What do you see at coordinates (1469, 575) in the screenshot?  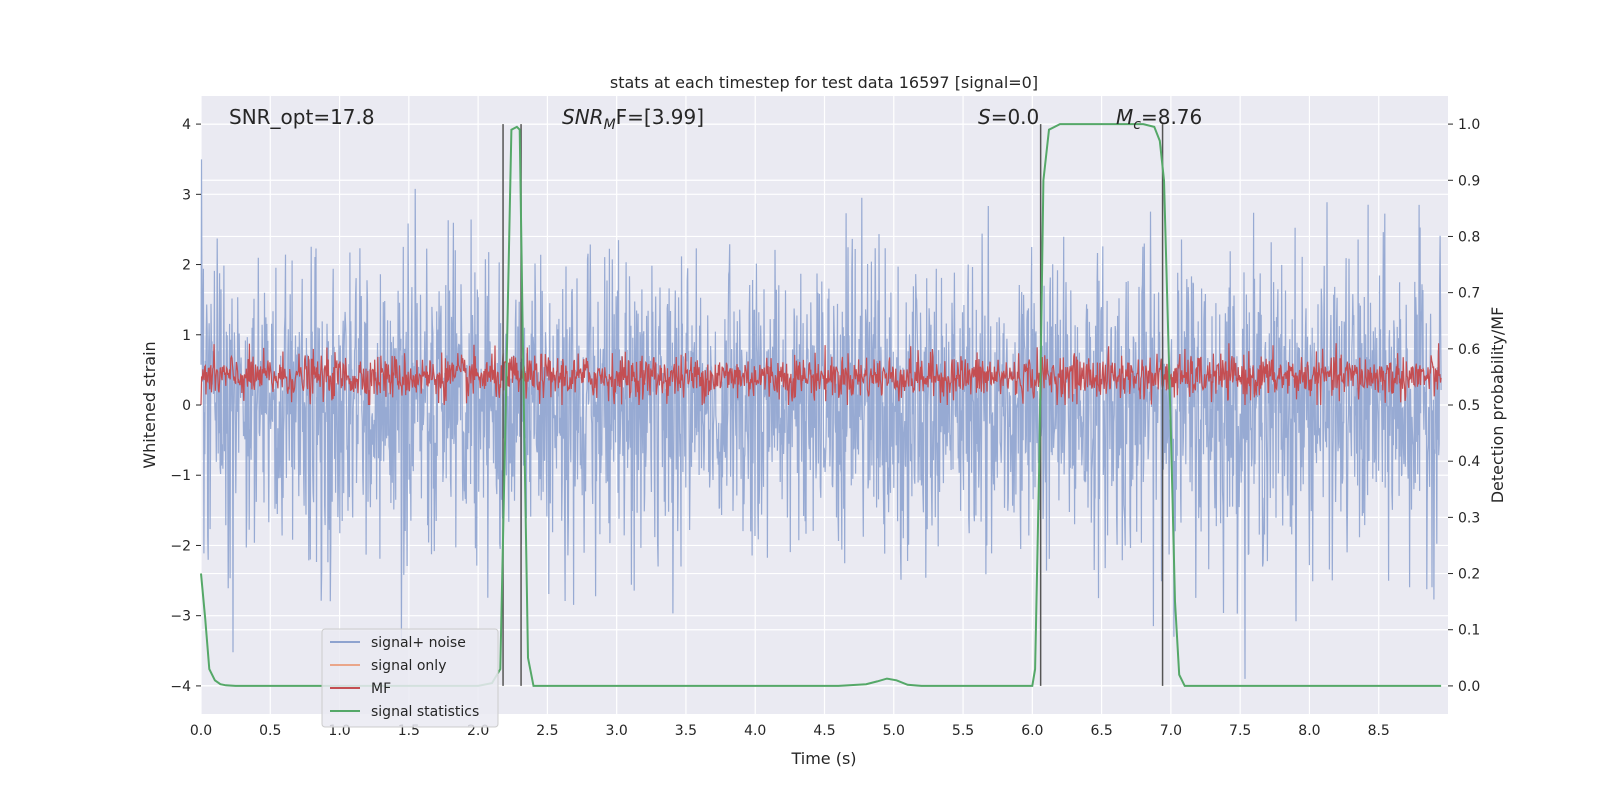 I see `y-tick-label-right: 0.2` at bounding box center [1469, 575].